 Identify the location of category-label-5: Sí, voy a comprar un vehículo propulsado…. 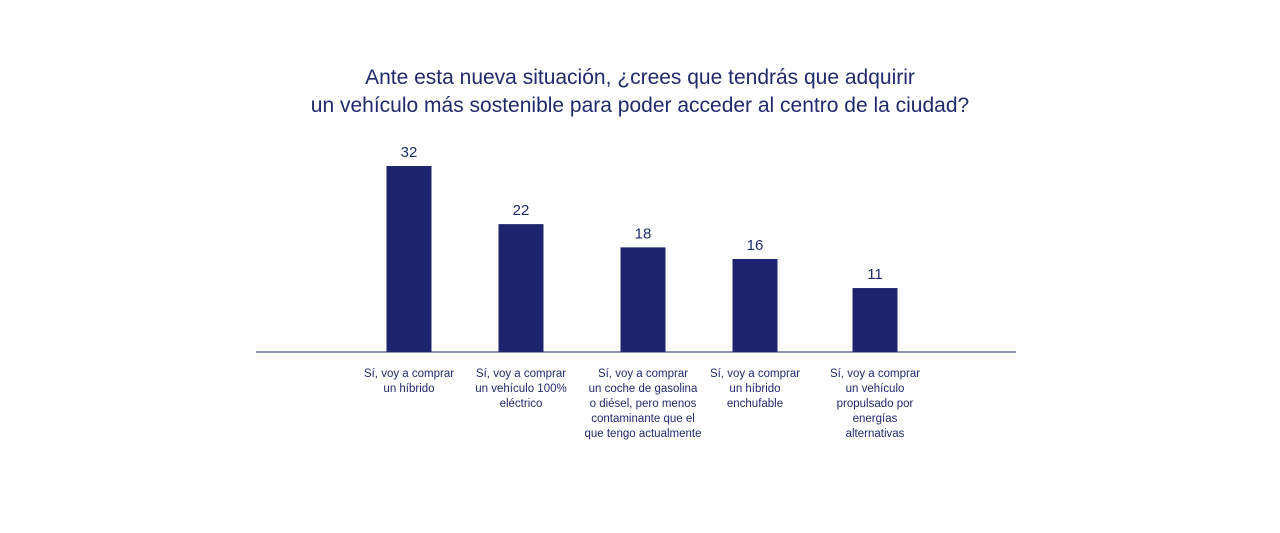
(875, 404).